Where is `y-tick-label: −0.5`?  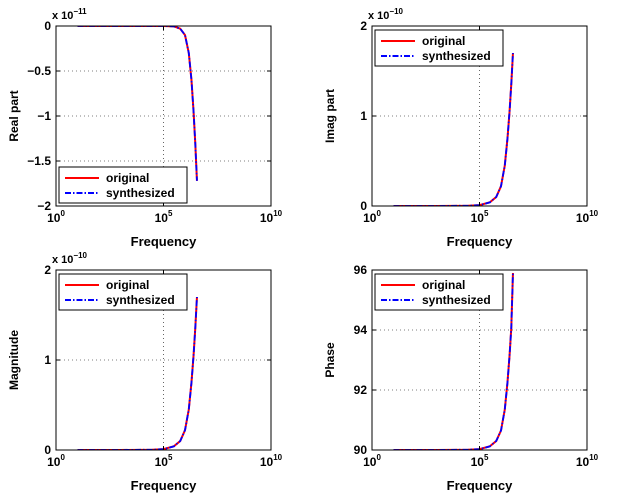
y-tick-label: −0.5 is located at coordinates (39, 71).